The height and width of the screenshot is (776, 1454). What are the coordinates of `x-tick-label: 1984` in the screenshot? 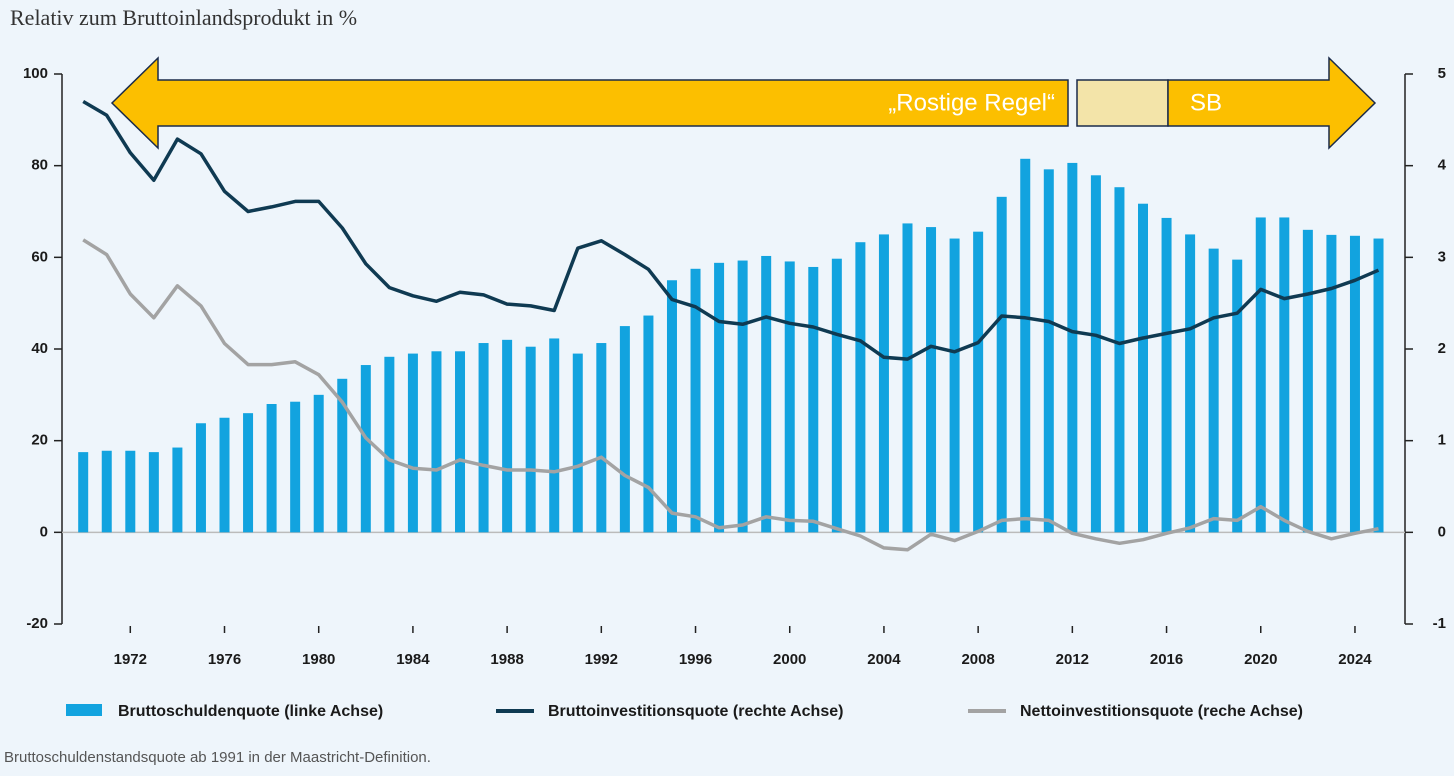 It's located at (413, 659).